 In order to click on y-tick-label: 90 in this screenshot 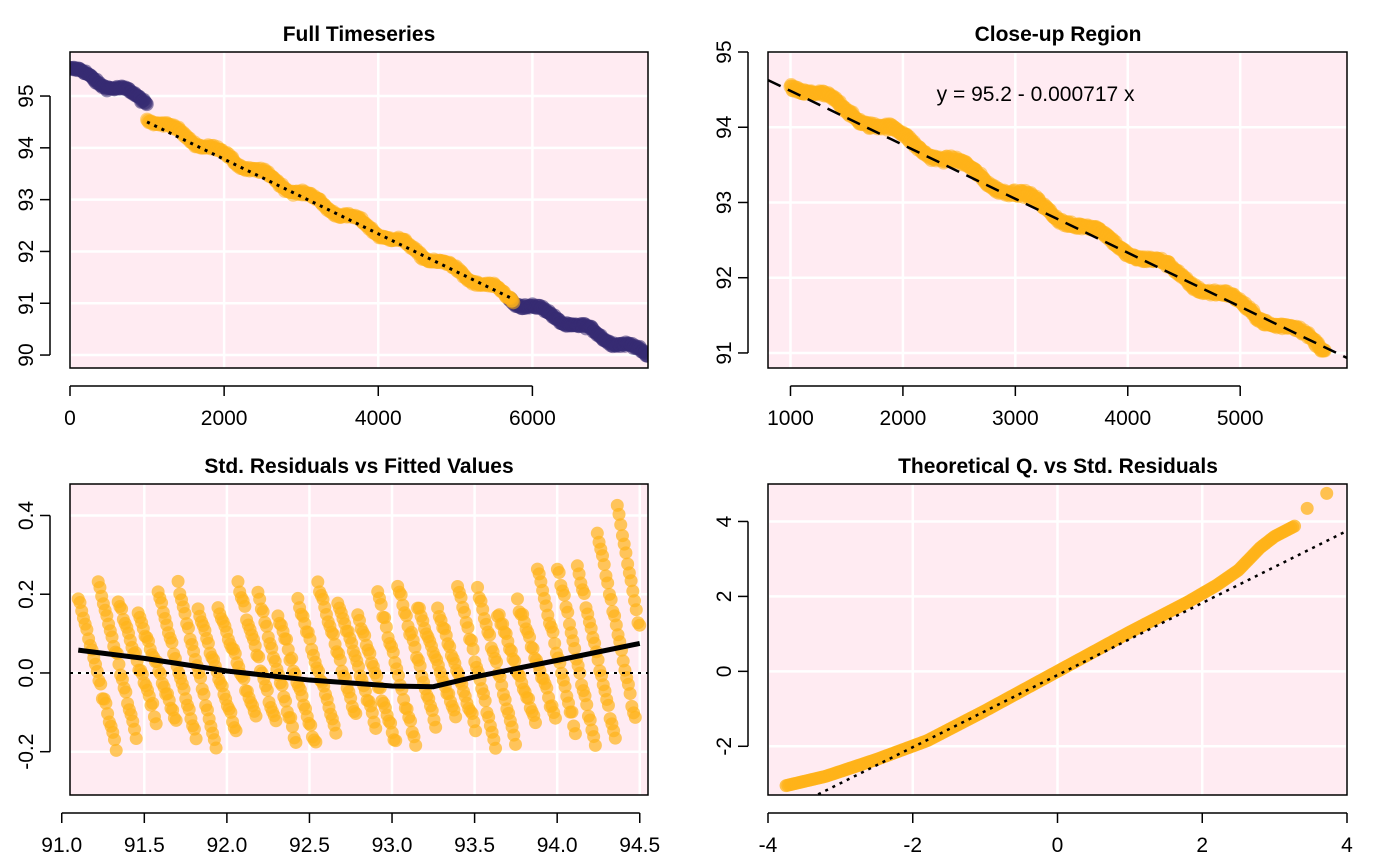, I will do `click(26, 354)`.